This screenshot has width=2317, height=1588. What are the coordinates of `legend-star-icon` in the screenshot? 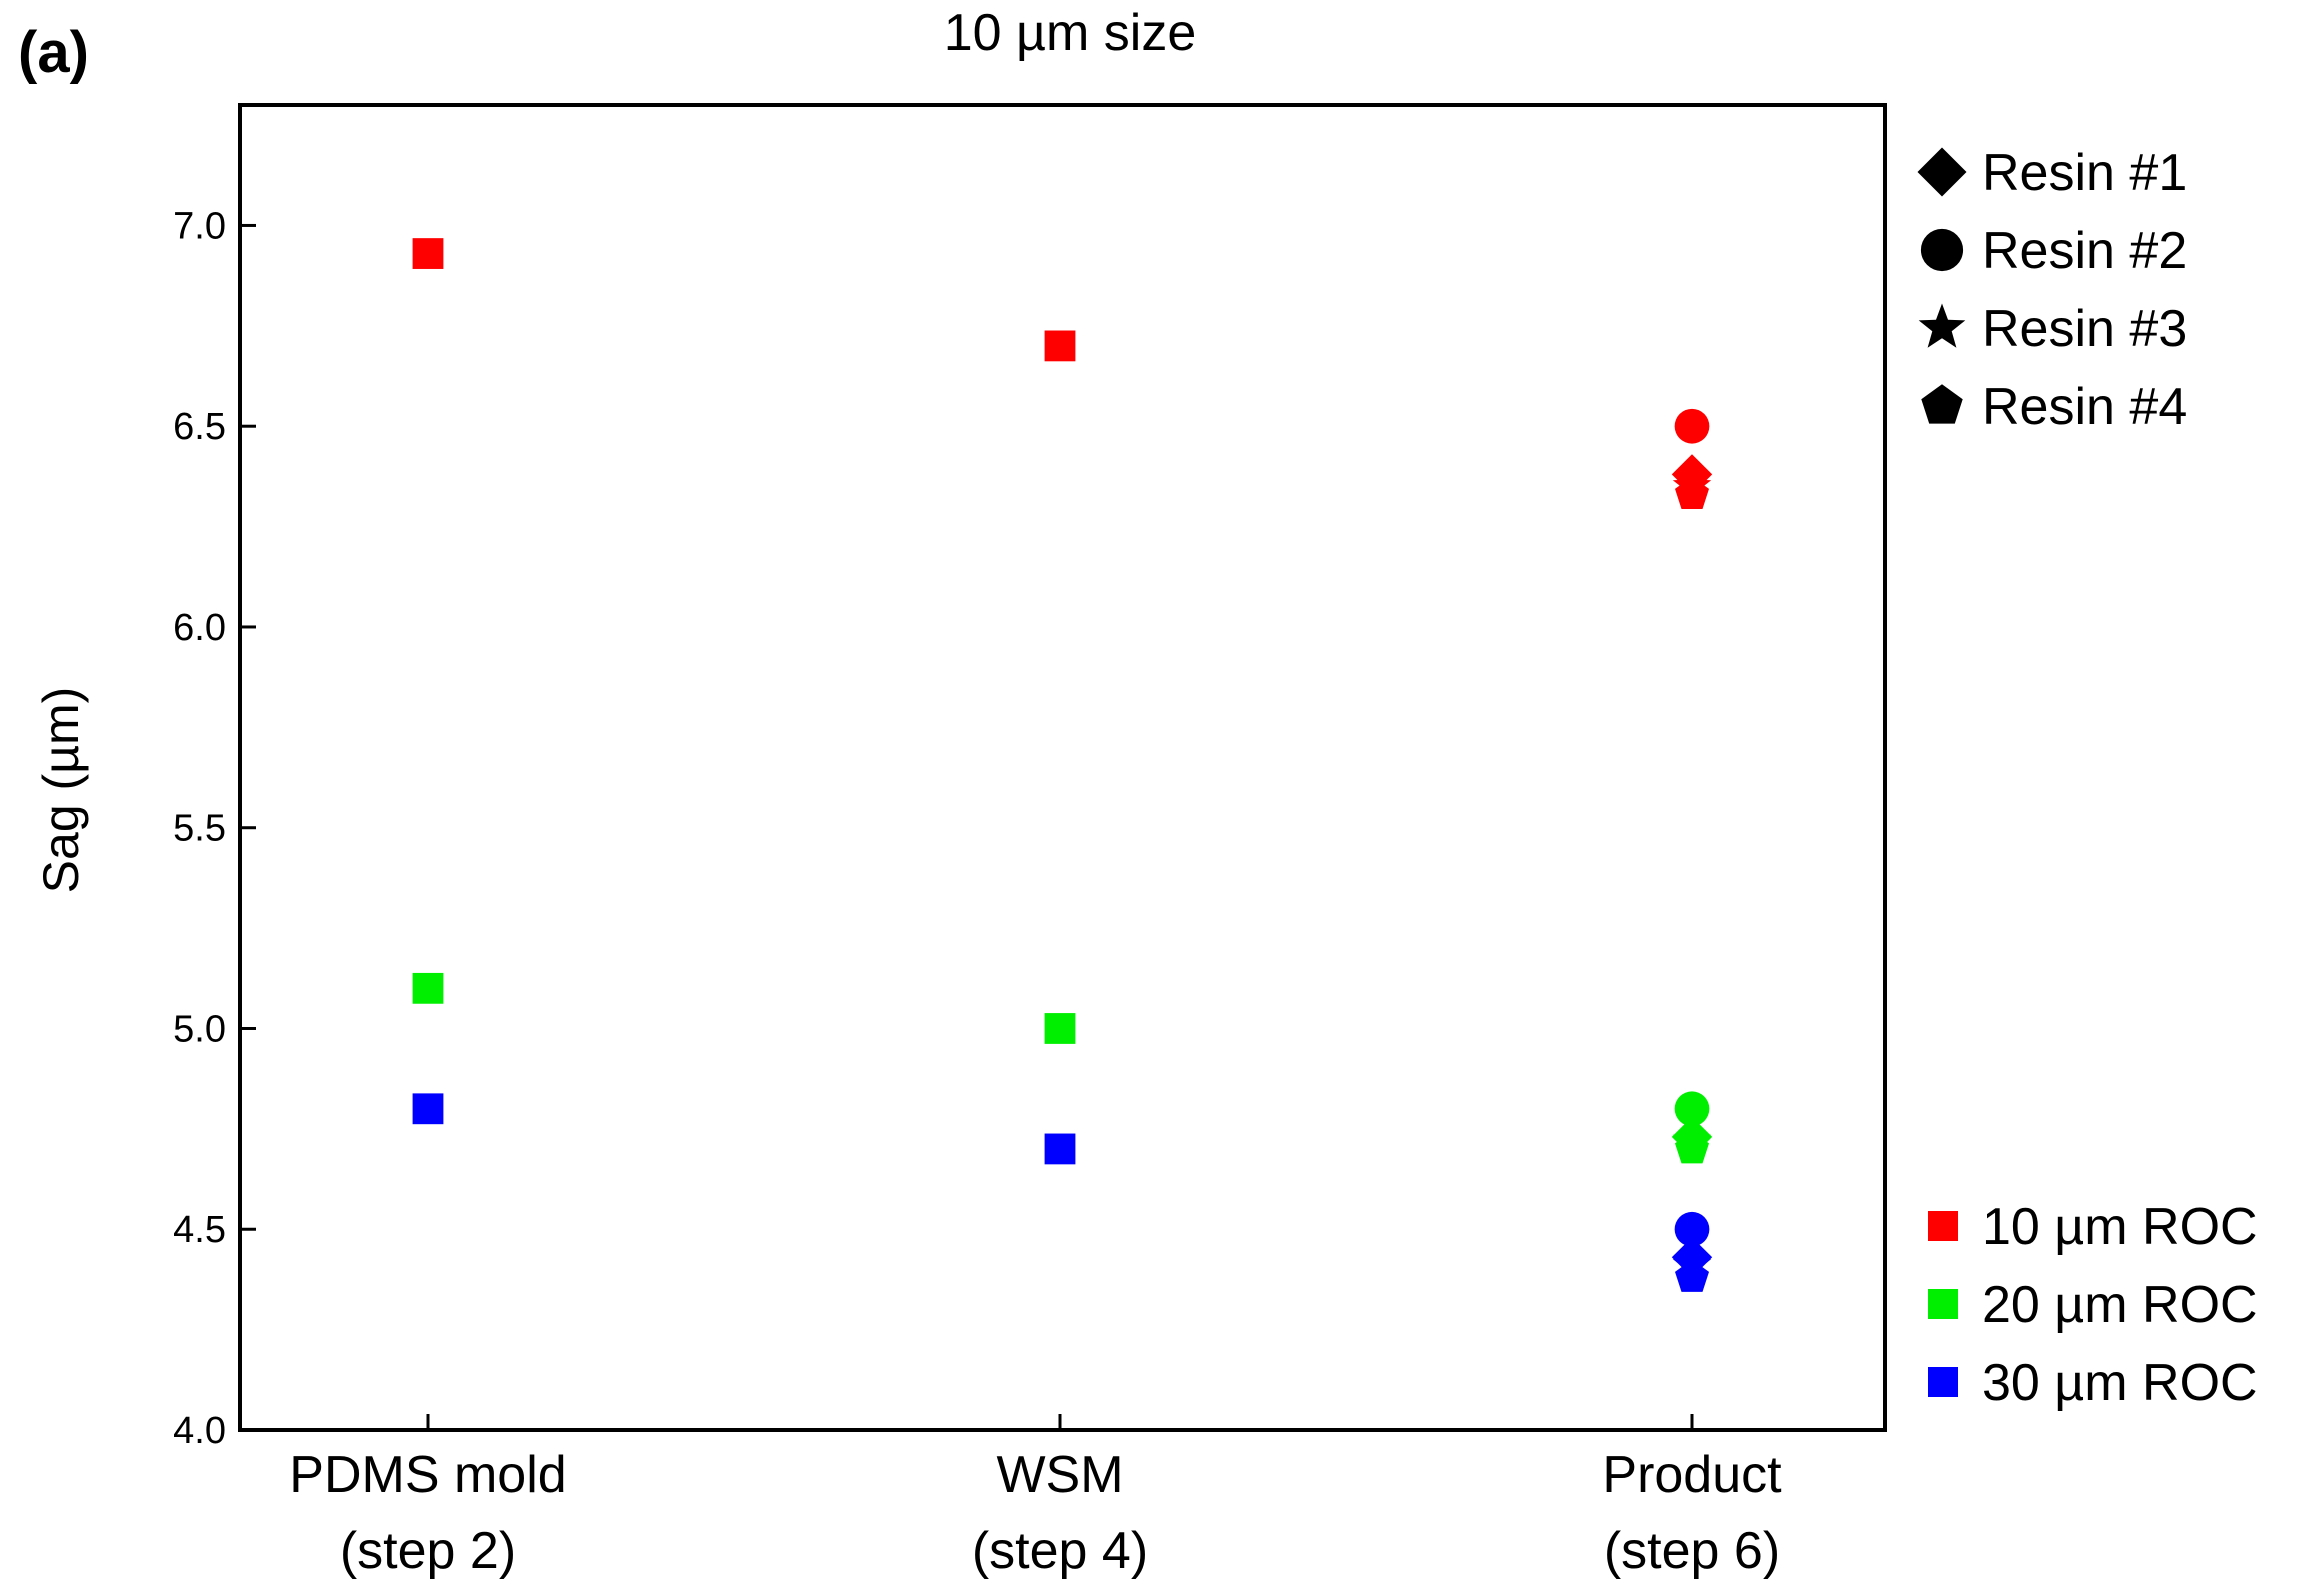 It's located at (1942, 325).